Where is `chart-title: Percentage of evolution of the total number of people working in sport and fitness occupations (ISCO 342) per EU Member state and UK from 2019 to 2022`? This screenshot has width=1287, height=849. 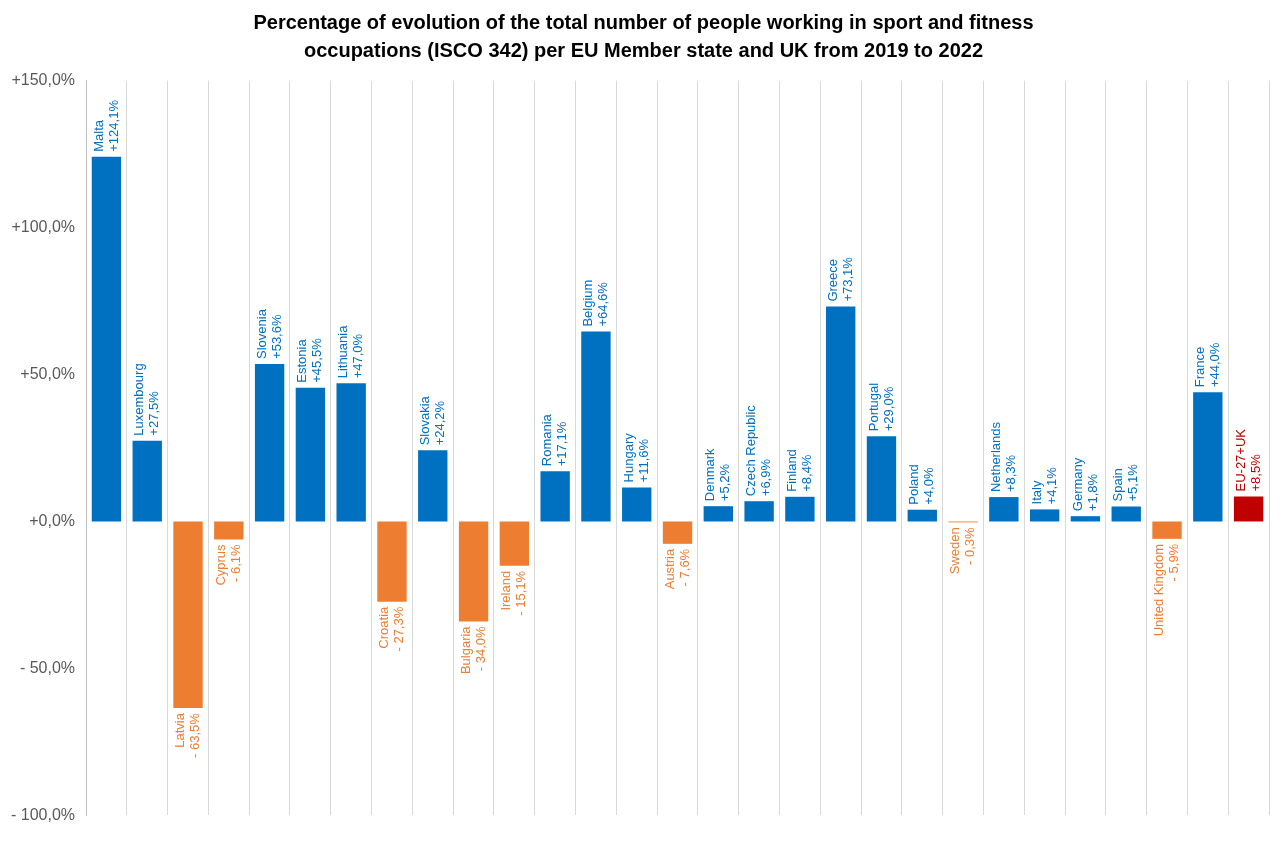 chart-title: Percentage of evolution of the total number of people working in sport and fitness occupations (ISCO 342) per EU Member state and UK from 2019 to 2022 is located at coordinates (643, 36).